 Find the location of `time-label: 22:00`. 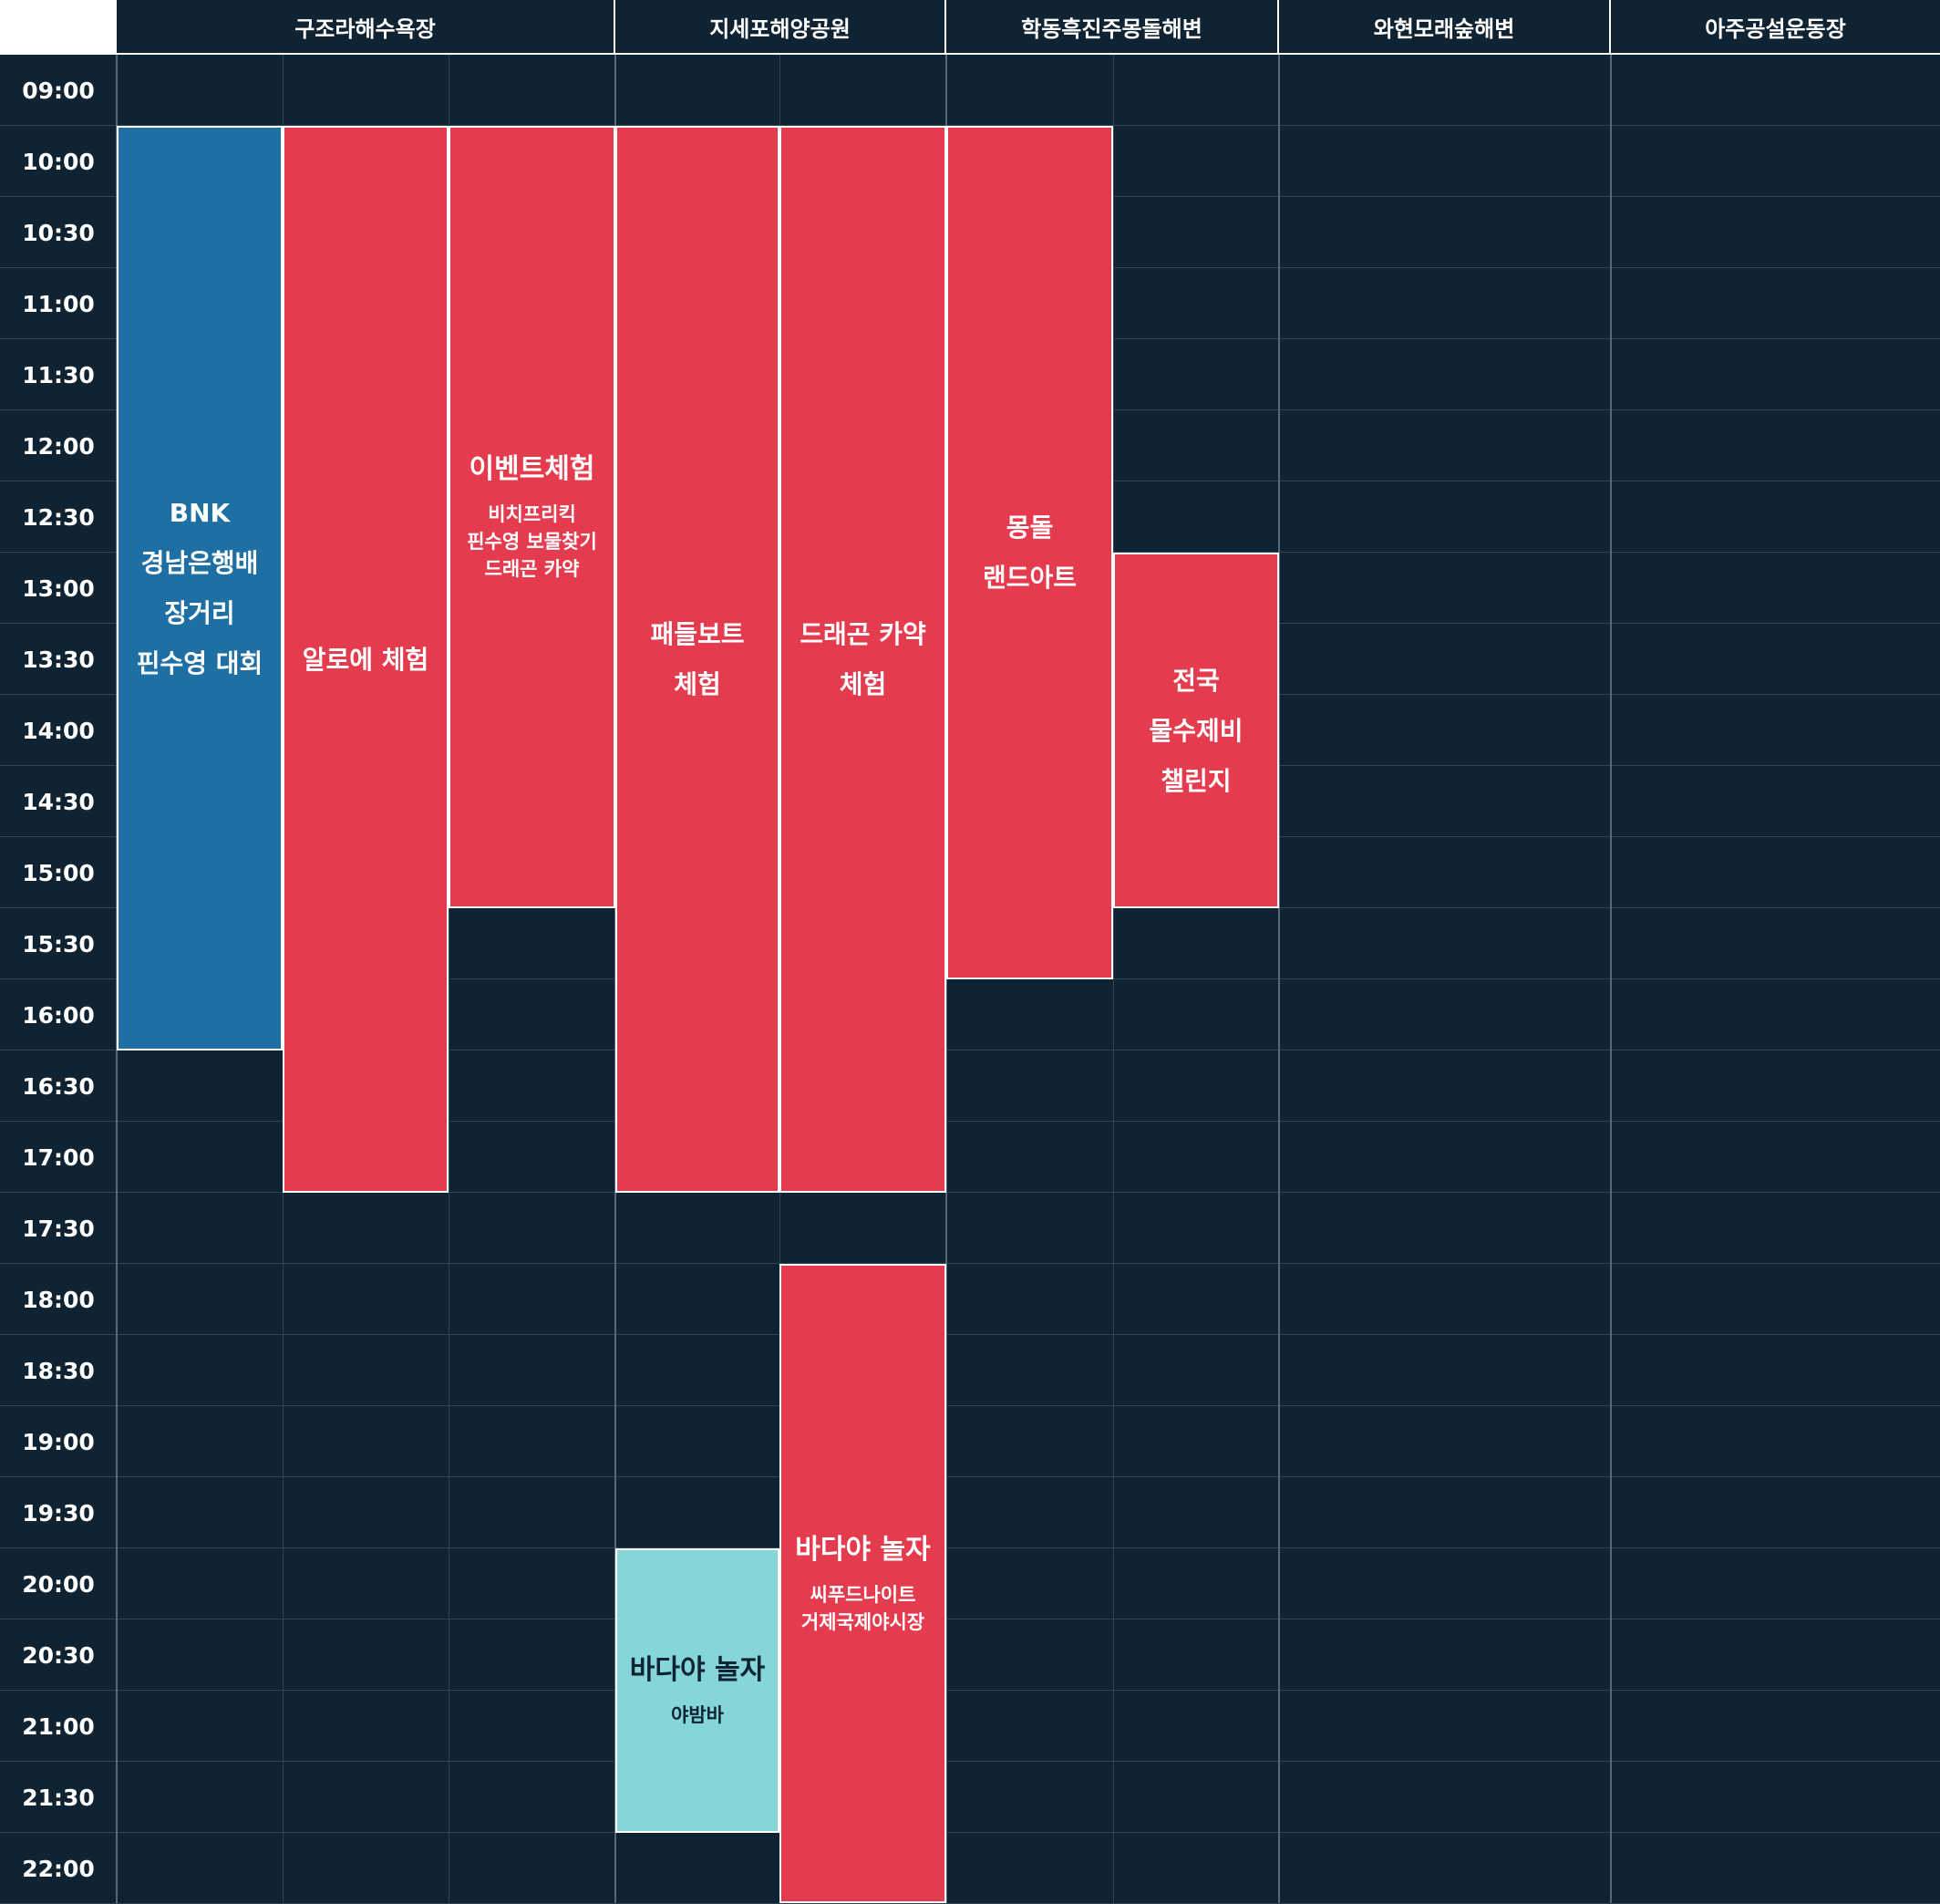

time-label: 22:00 is located at coordinates (59, 1868).